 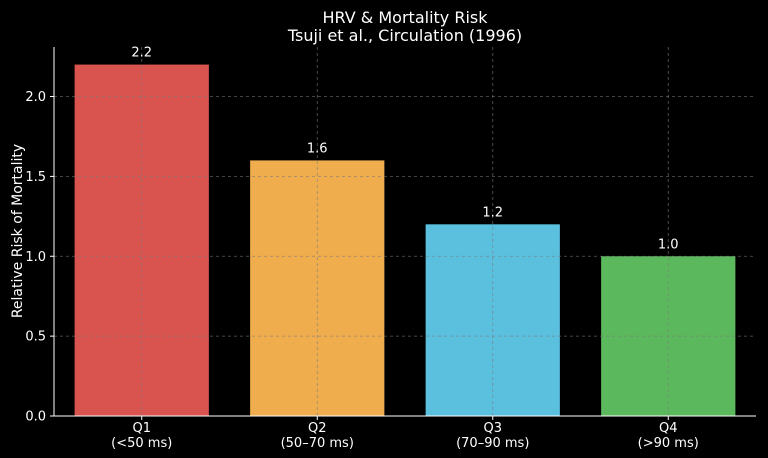 What do you see at coordinates (317, 436) in the screenshot?
I see `x-tick-label-2: Q2 (50–70 ms)` at bounding box center [317, 436].